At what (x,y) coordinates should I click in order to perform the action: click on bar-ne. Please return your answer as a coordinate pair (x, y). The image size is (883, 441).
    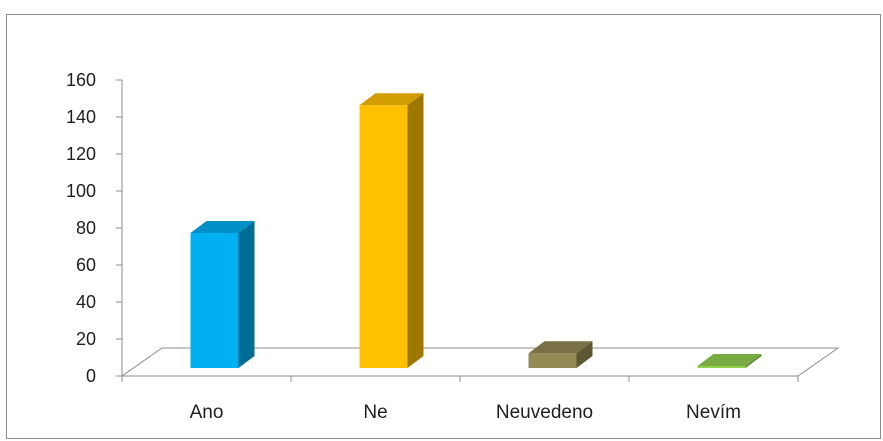
    Looking at the image, I should click on (391, 231).